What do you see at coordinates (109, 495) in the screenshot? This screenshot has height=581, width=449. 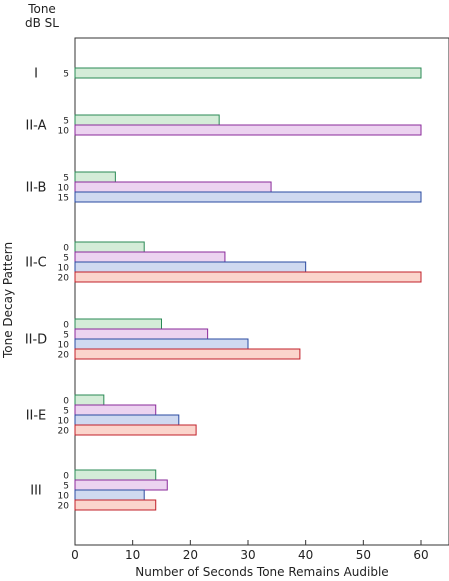 I see `bar-iii-10db` at bounding box center [109, 495].